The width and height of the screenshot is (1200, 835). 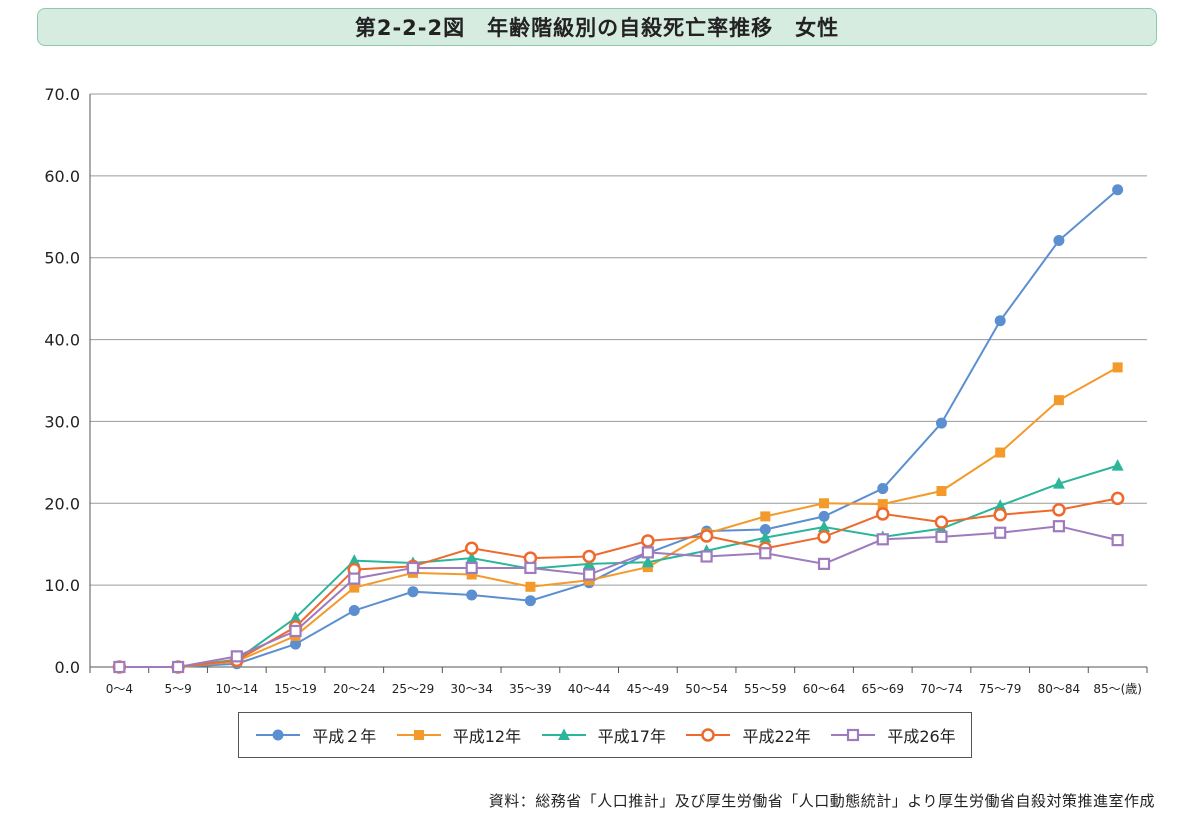 What do you see at coordinates (1117, 689) in the screenshot?
I see `x-tick-label: 85～(歳)` at bounding box center [1117, 689].